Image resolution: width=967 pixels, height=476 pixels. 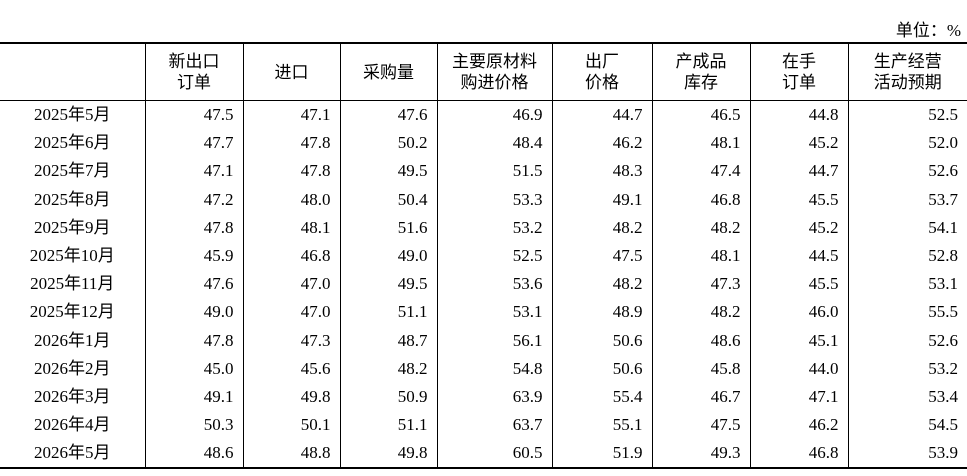 I want to click on header-line: 出厂, so click(x=602, y=61).